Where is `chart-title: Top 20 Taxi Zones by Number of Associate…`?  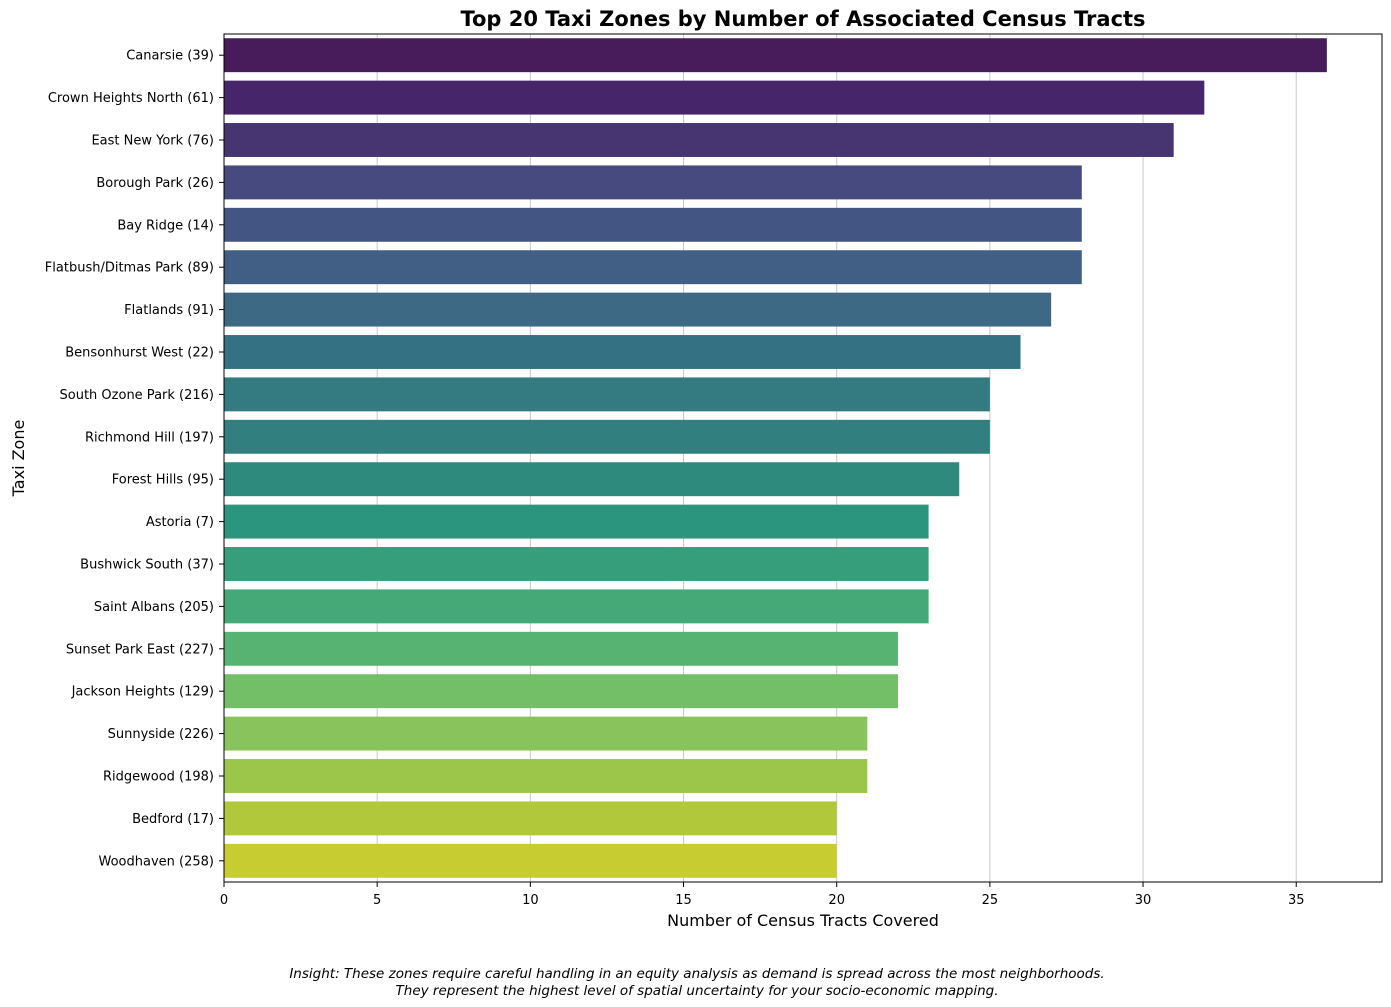
chart-title: Top 20 Taxi Zones by Number of Associate… is located at coordinates (802, 19).